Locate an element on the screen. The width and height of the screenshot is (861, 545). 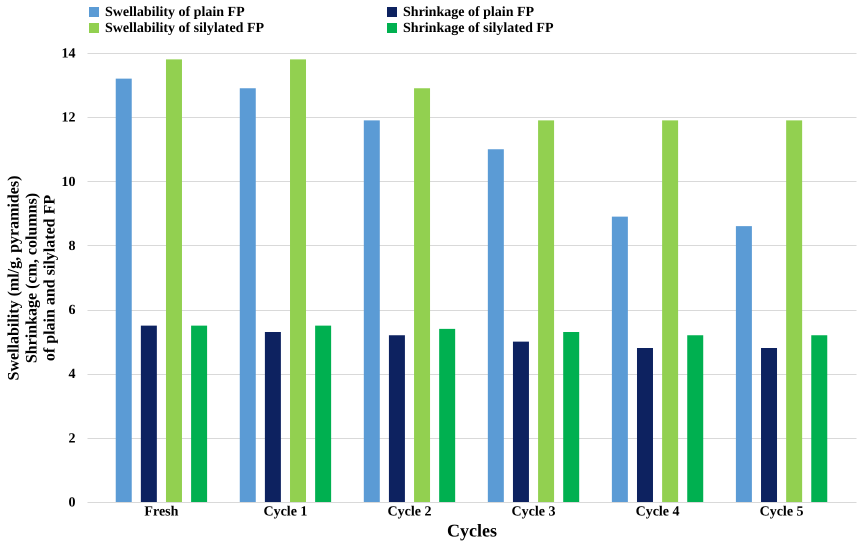
y-tick-label: 2 is located at coordinates (72, 438).